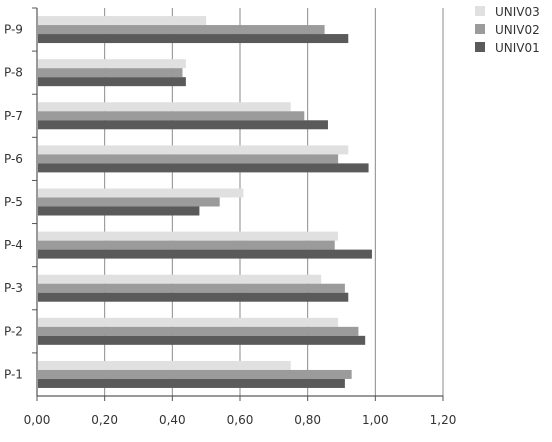 This screenshot has width=552, height=442. What do you see at coordinates (172, 420) in the screenshot?
I see `x-tick-label: 0,40` at bounding box center [172, 420].